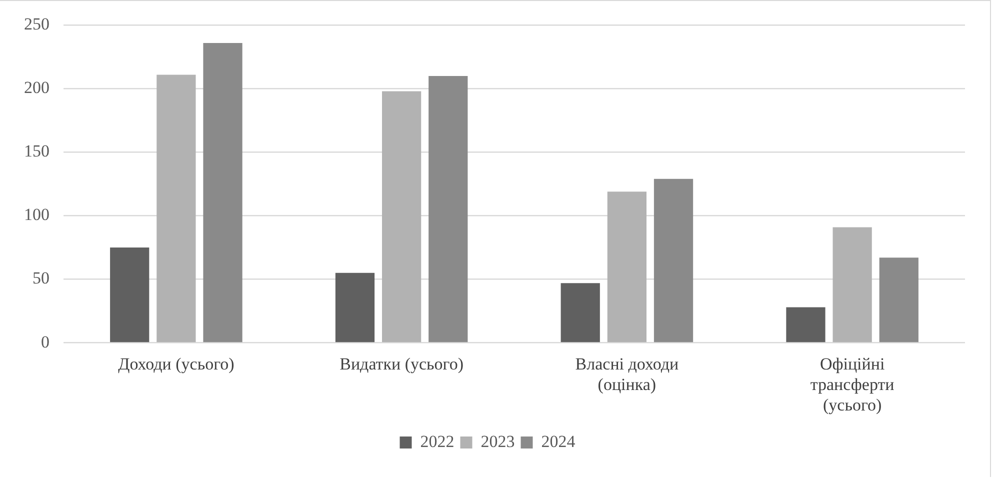  Describe the element at coordinates (37, 151) in the screenshot. I see `y-tick-label: 150` at that location.